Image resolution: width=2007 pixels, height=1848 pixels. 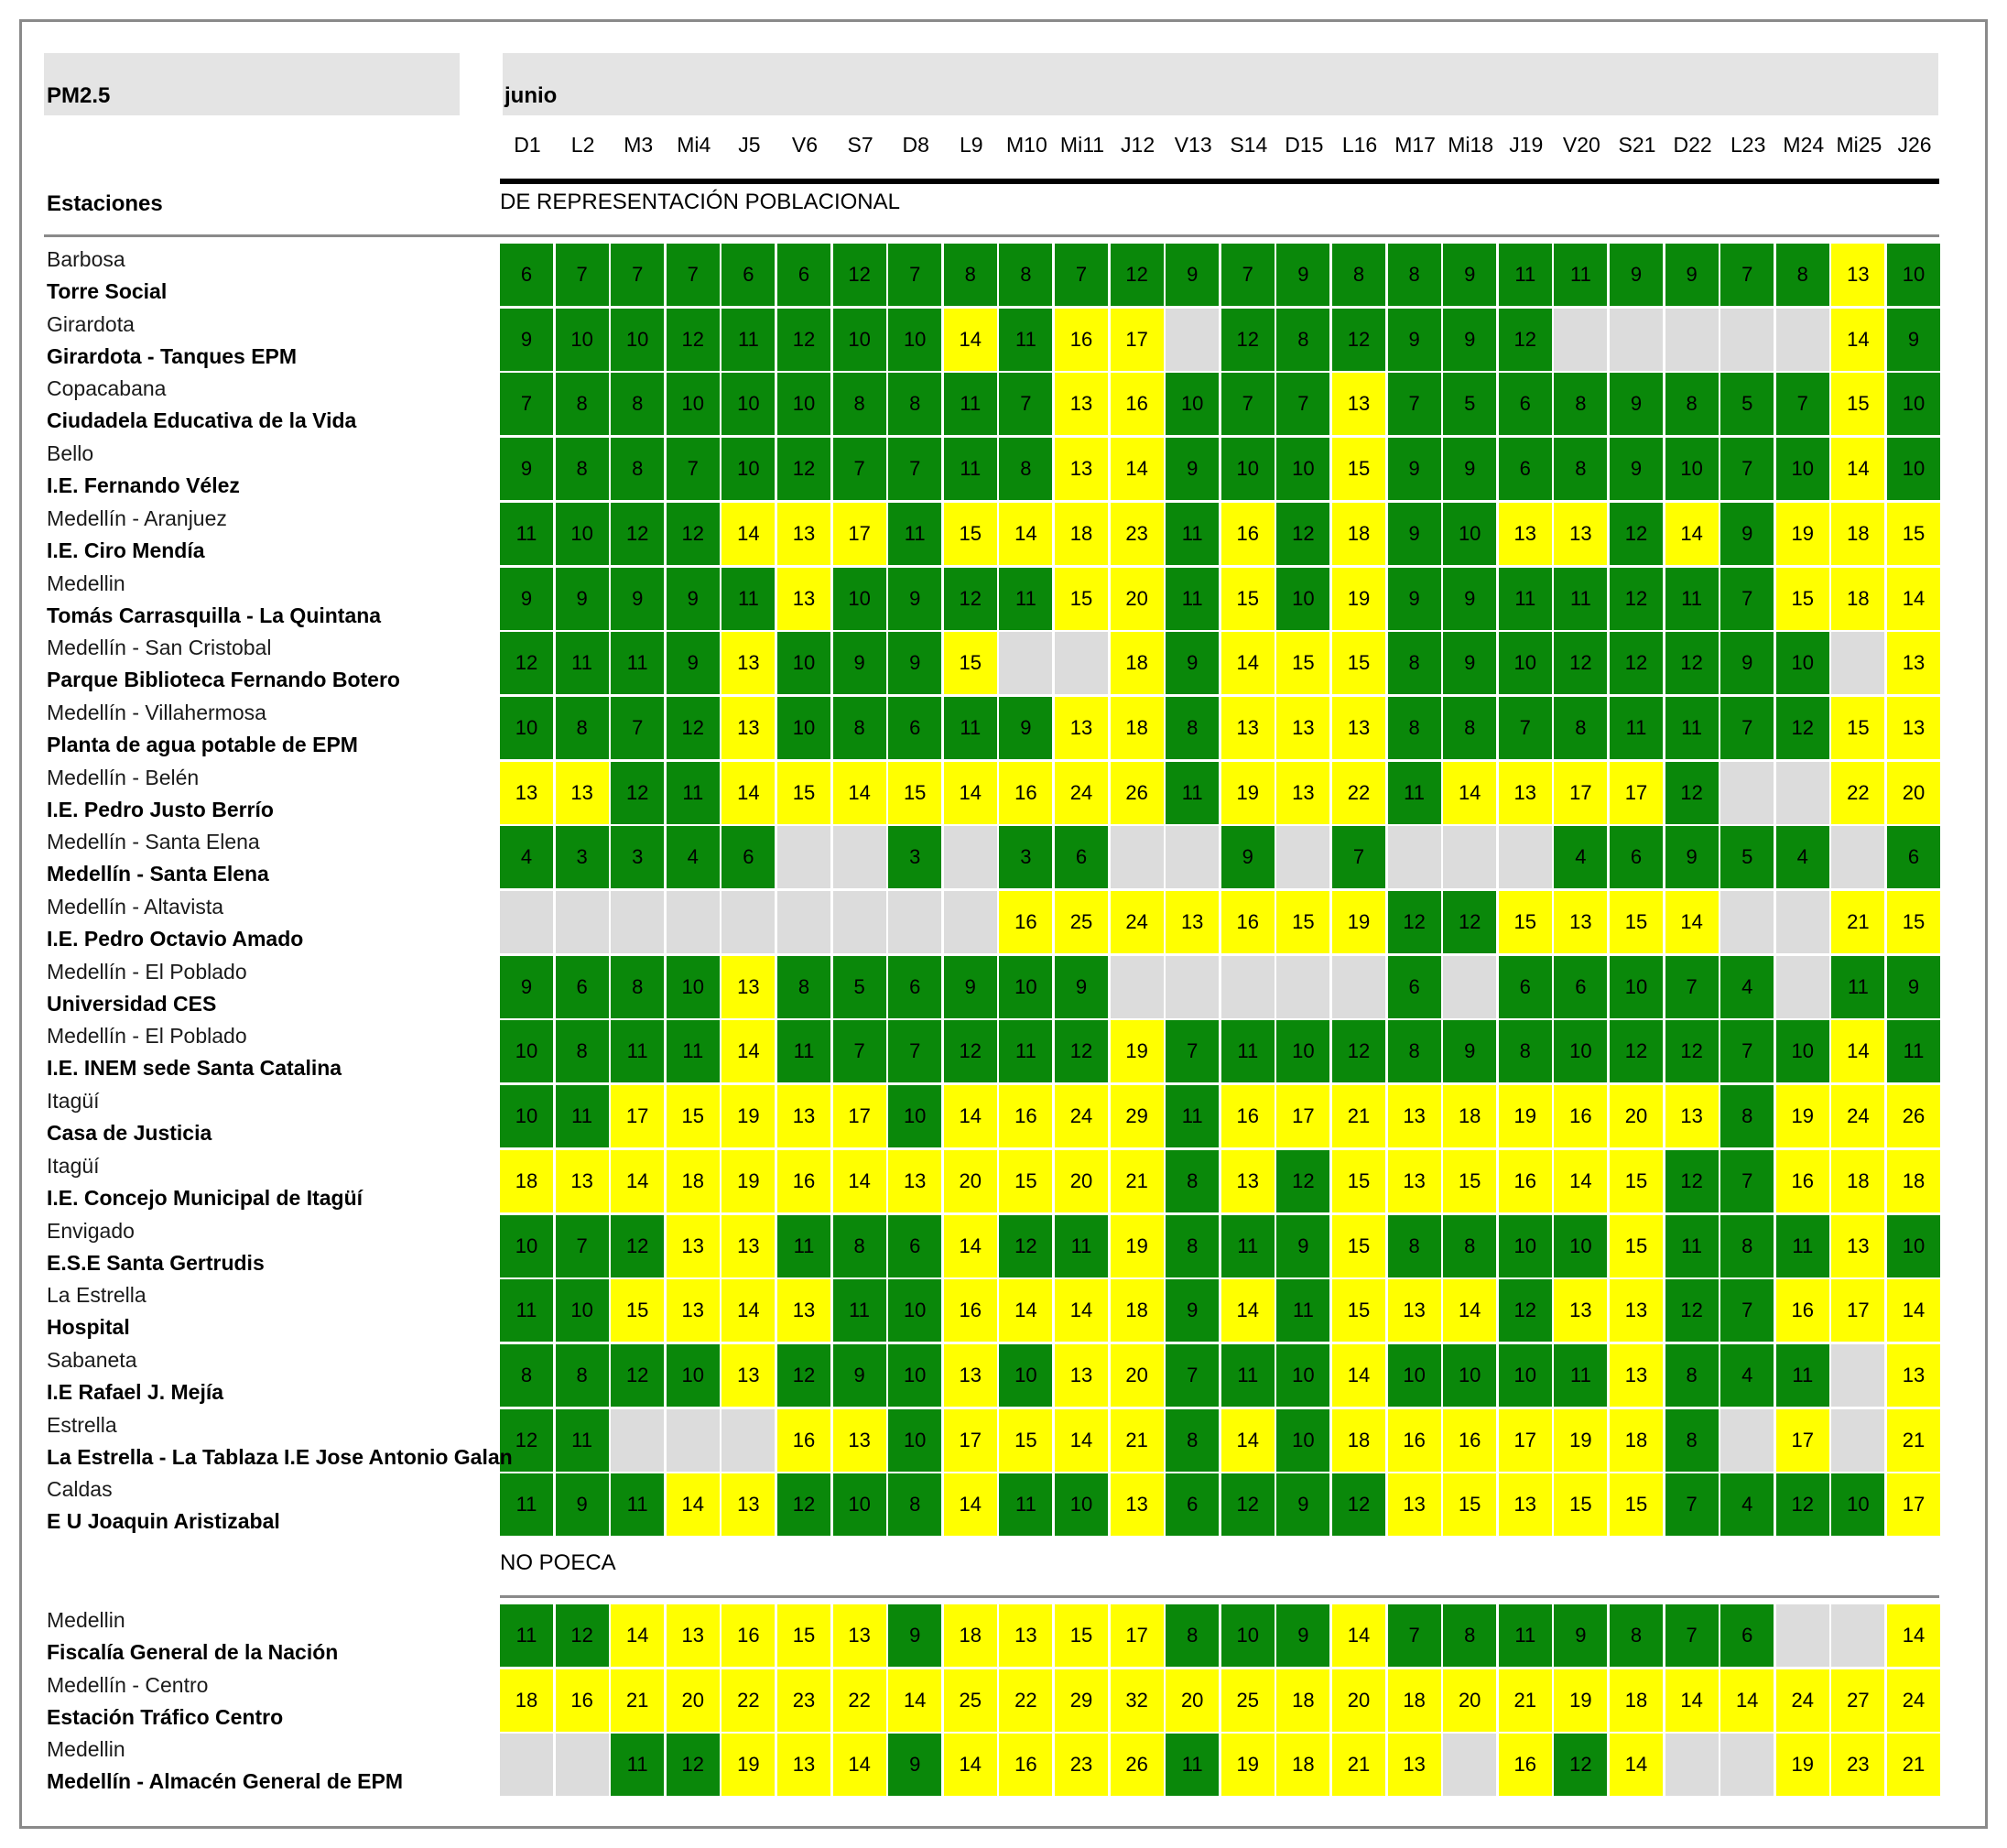 What do you see at coordinates (915, 858) in the screenshot?
I see `value-cell: 3` at bounding box center [915, 858].